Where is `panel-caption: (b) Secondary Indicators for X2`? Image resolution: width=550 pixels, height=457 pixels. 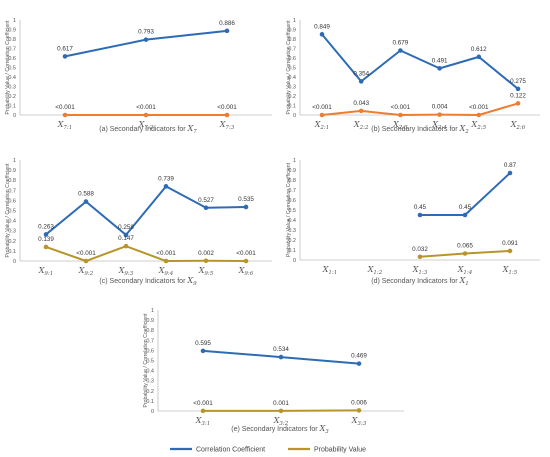
panel-caption: (b) Secondary Indicators for X2 is located at coordinates (420, 129).